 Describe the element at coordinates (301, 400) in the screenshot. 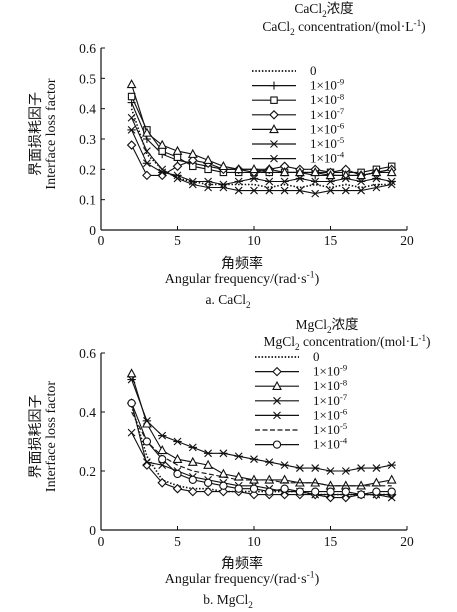

I see `legend-item: 1×10-7` at that location.